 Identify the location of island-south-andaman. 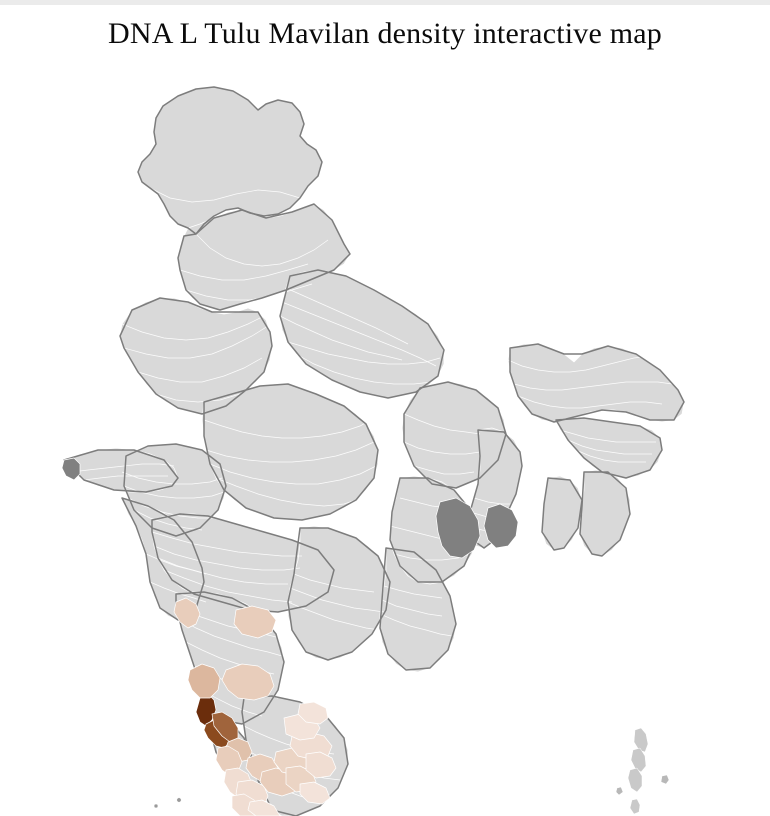
(635, 780).